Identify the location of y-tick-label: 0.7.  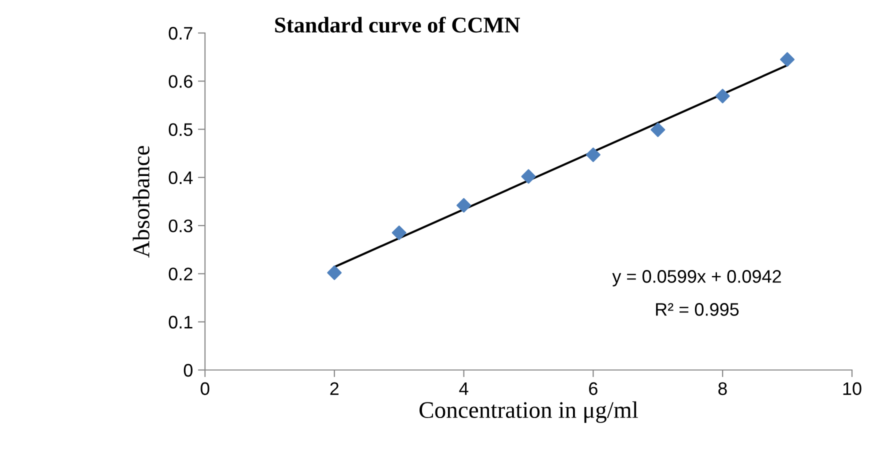
(180, 33).